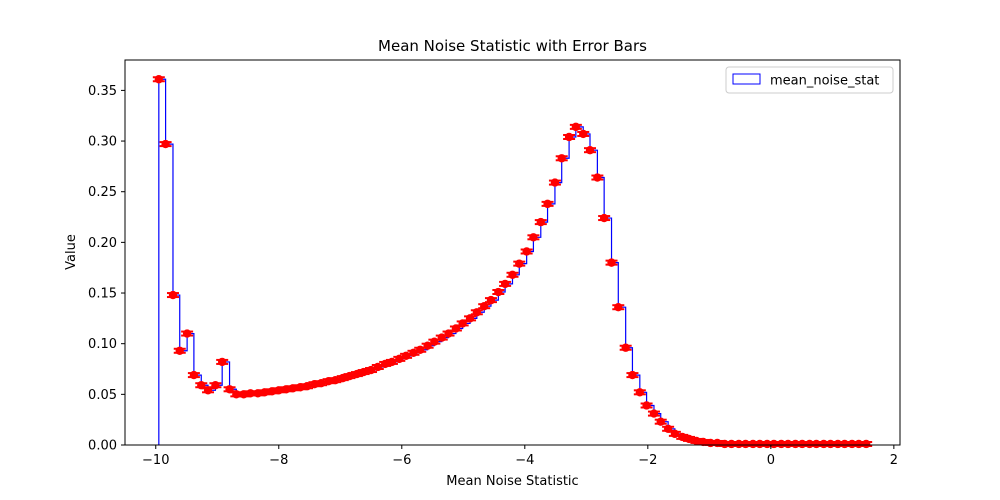  I want to click on y-tick-label: 0.10, so click(102, 344).